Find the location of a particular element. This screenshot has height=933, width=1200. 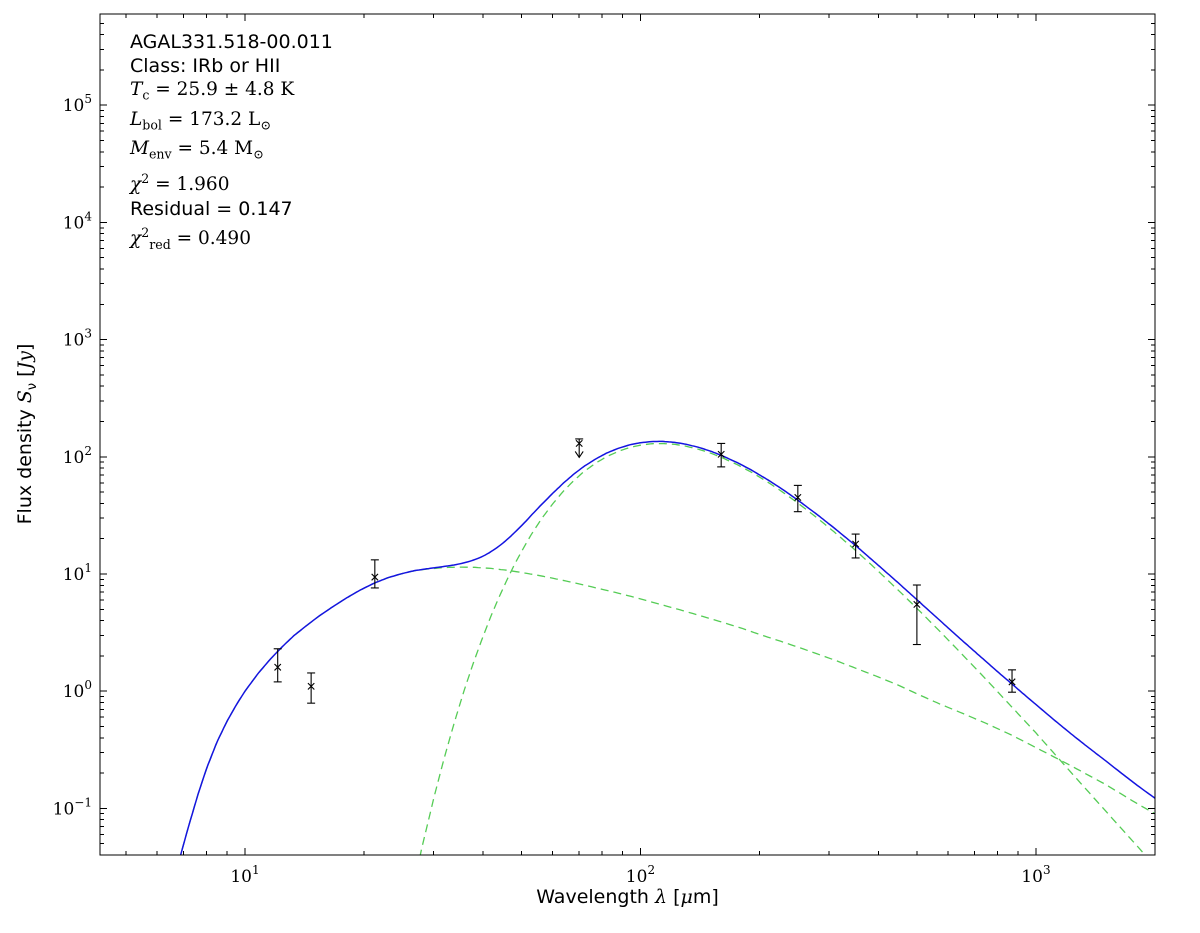

annotation-line: χ2 = 1.960 is located at coordinates (180, 183).